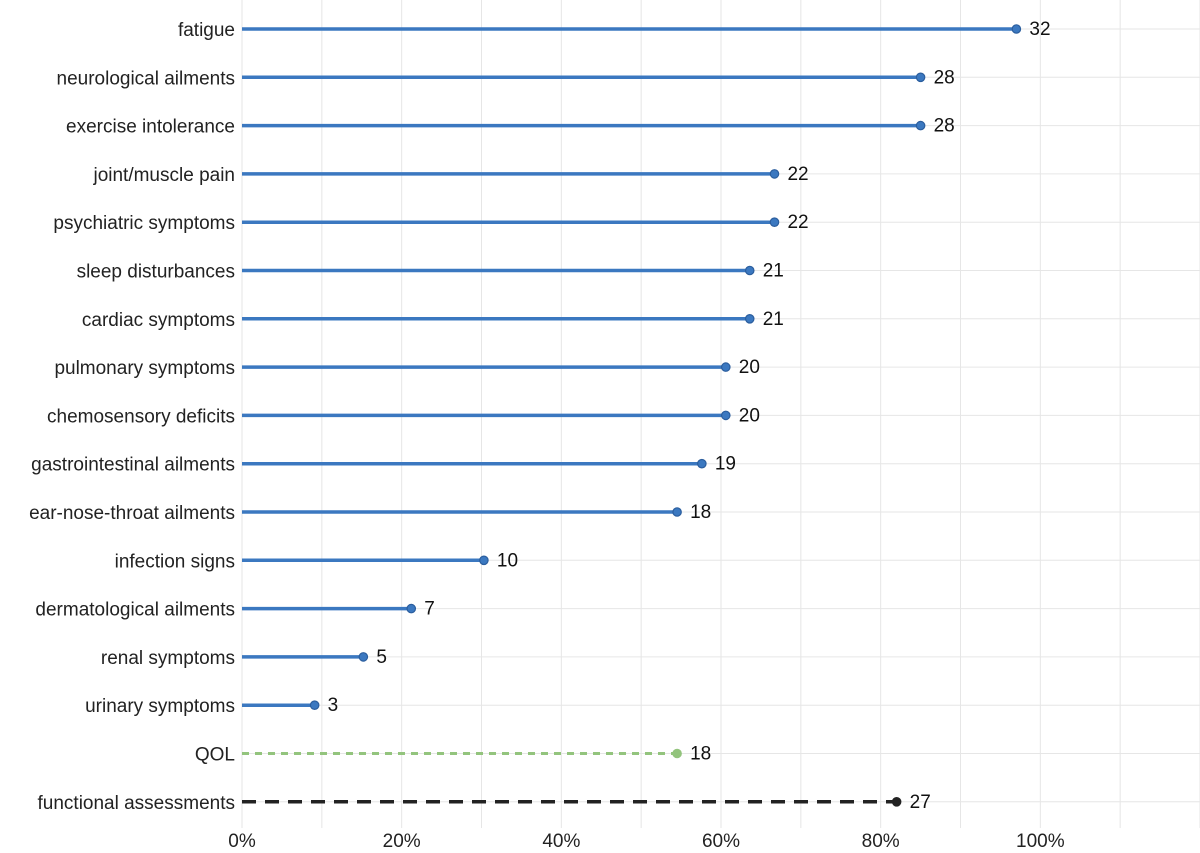 The image size is (1200, 853). I want to click on x-tick-label: 20%, so click(402, 841).